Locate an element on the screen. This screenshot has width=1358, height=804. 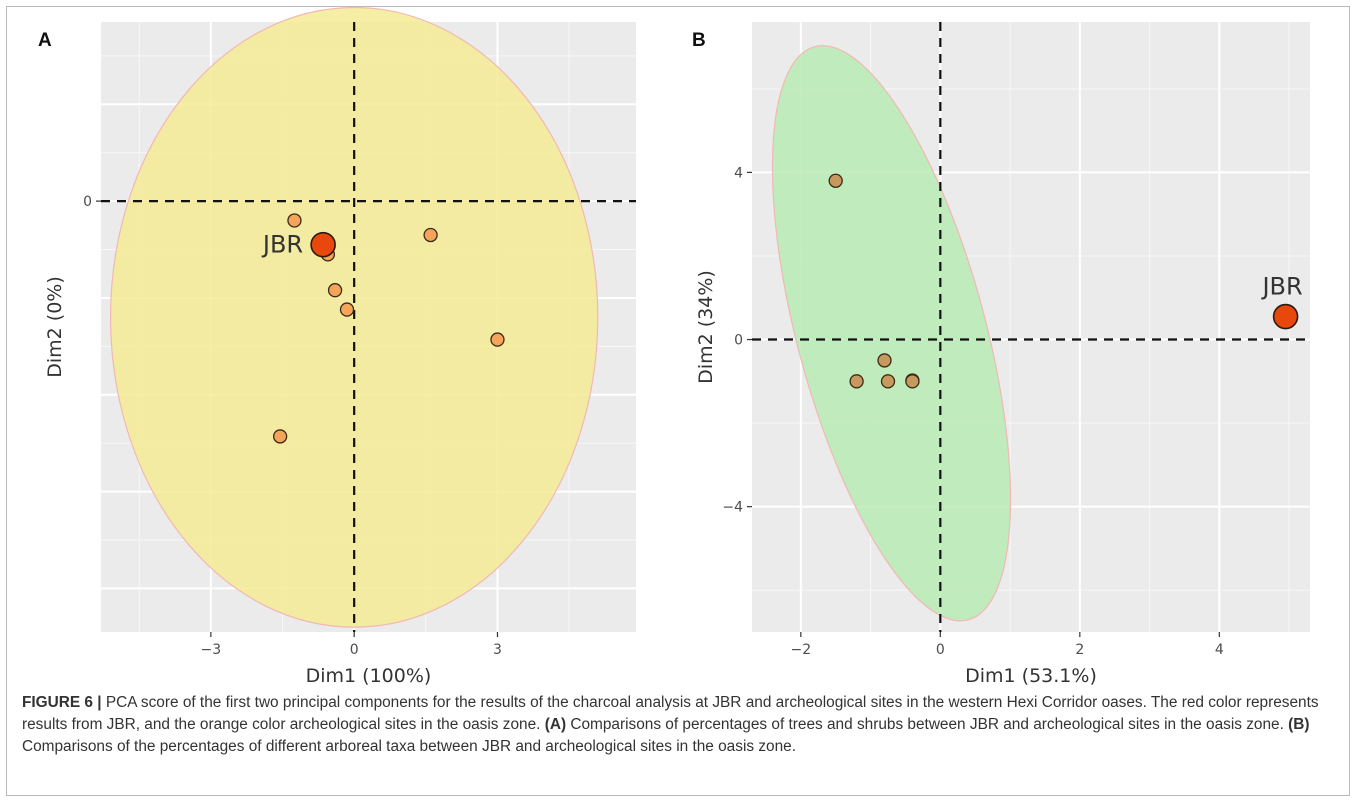
y-tick-label: 4 is located at coordinates (738, 173).